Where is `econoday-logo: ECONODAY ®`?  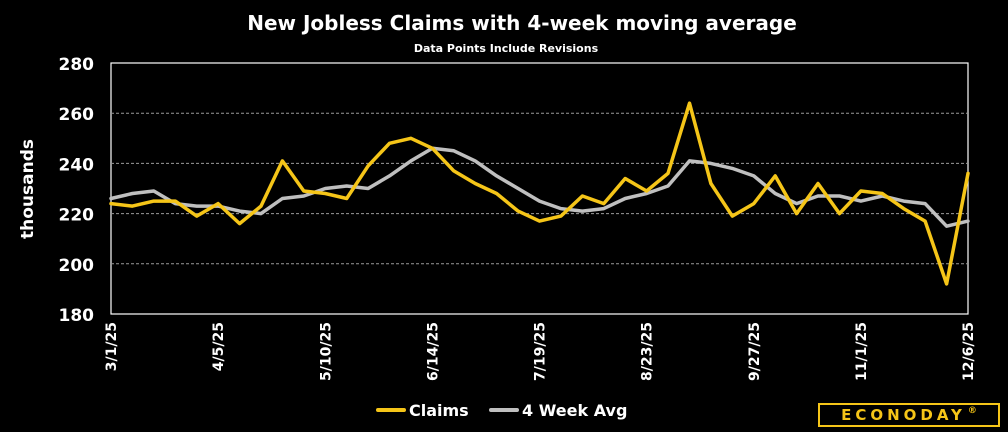 econoday-logo: ECONODAY ® is located at coordinates (909, 415).